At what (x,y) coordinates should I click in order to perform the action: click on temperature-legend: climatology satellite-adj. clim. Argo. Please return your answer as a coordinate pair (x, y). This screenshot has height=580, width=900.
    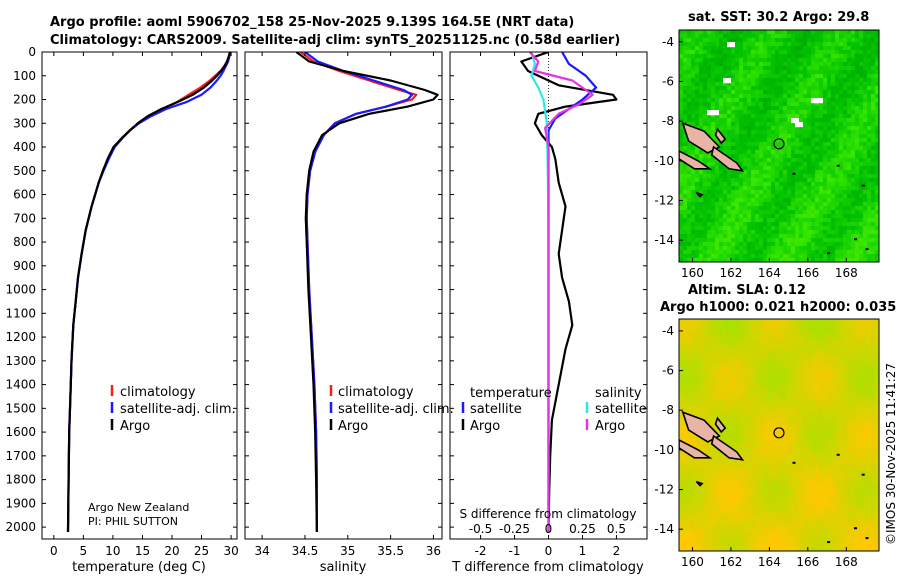
    Looking at the image, I should click on (173, 409).